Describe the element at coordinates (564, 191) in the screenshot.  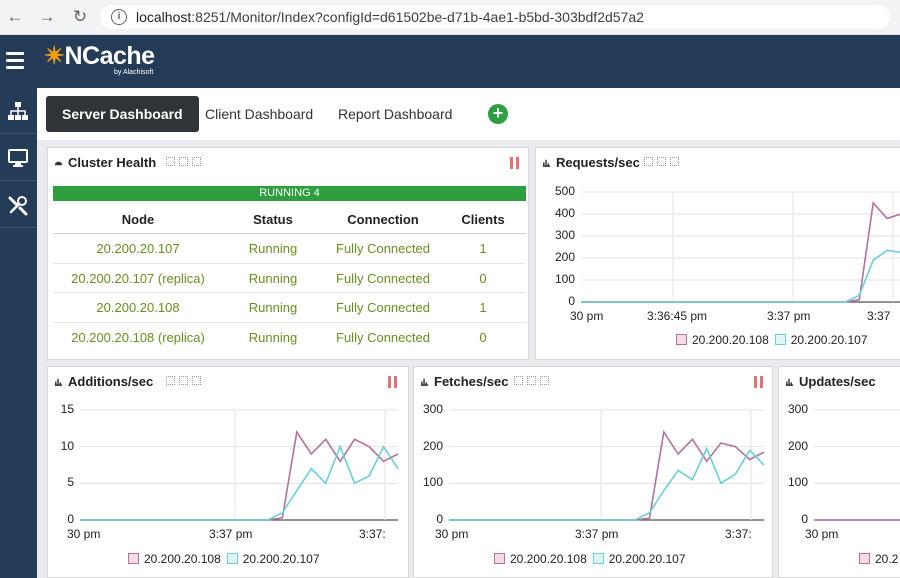
I see `y-tick-label: 500` at that location.